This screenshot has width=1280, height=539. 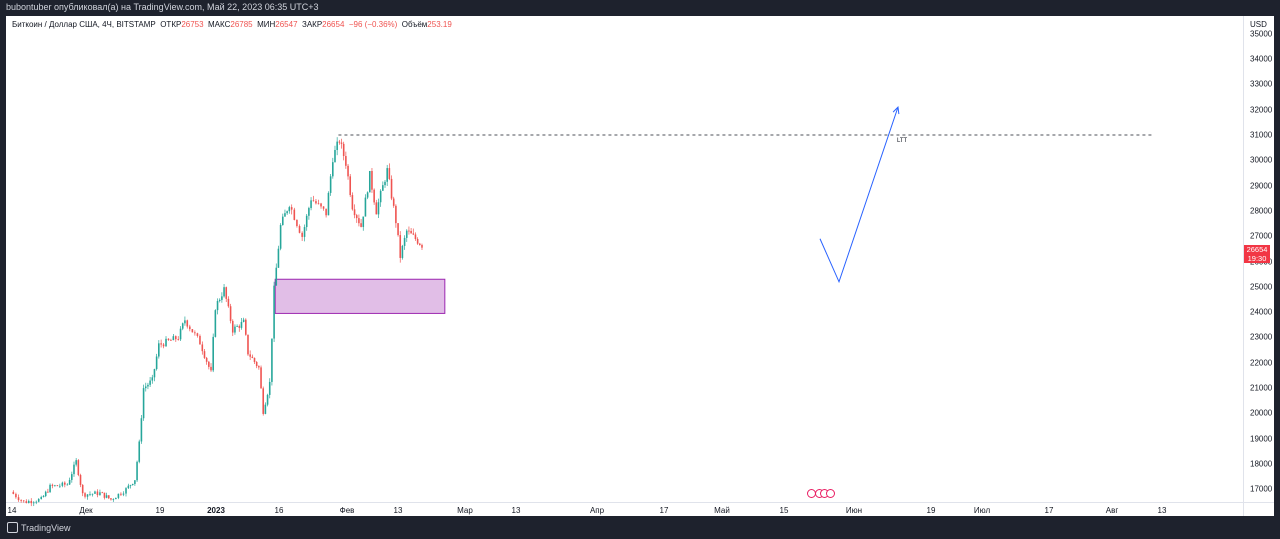 I want to click on demand-zone, so click(x=360, y=296).